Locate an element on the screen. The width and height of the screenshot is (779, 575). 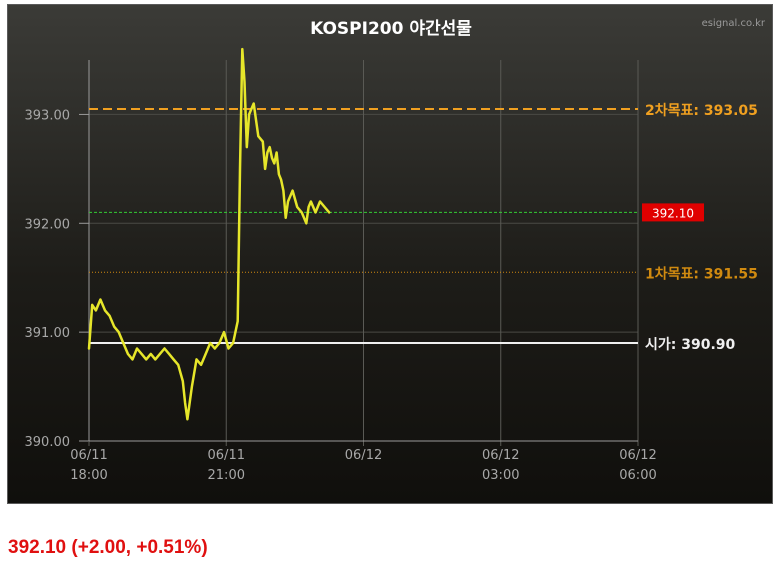
x-tick-time: 06:00 is located at coordinates (637, 475).